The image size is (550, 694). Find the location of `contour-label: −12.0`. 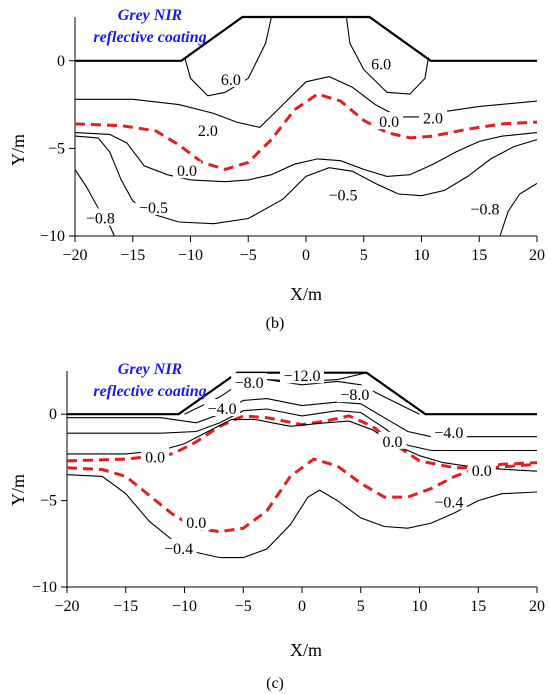

contour-label: −12.0 is located at coordinates (301, 376).